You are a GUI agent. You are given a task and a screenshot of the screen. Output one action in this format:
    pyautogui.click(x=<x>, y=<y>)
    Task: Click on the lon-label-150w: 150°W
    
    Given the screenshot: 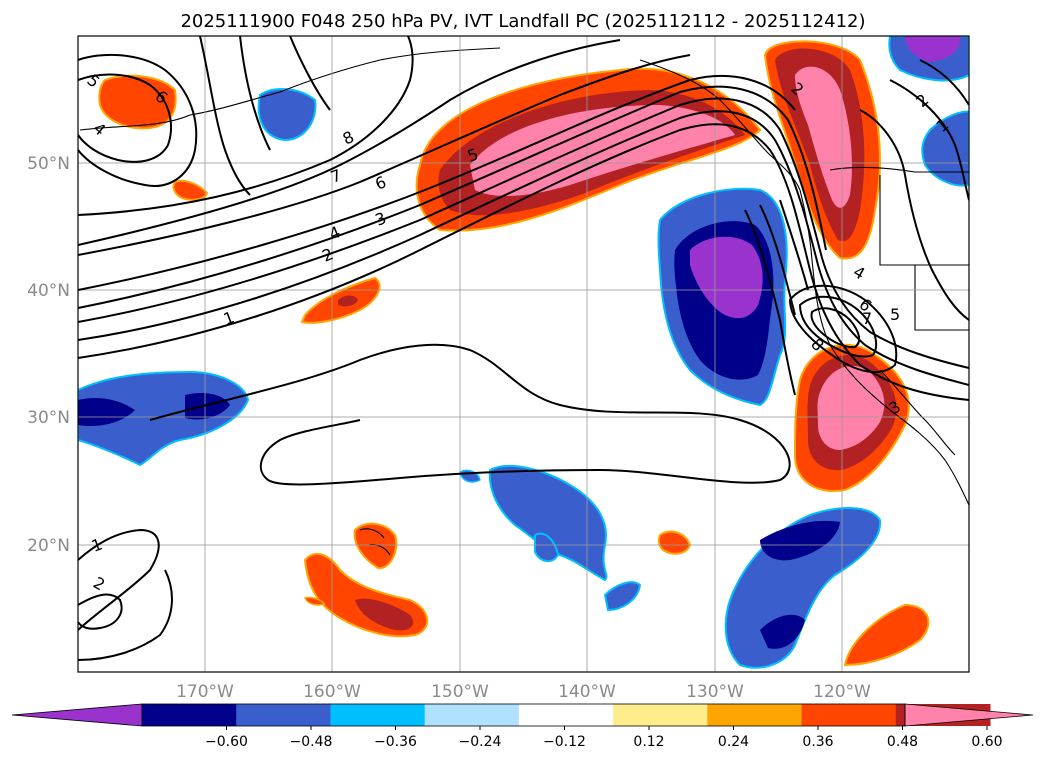 What is the action you would take?
    pyautogui.click(x=460, y=692)
    